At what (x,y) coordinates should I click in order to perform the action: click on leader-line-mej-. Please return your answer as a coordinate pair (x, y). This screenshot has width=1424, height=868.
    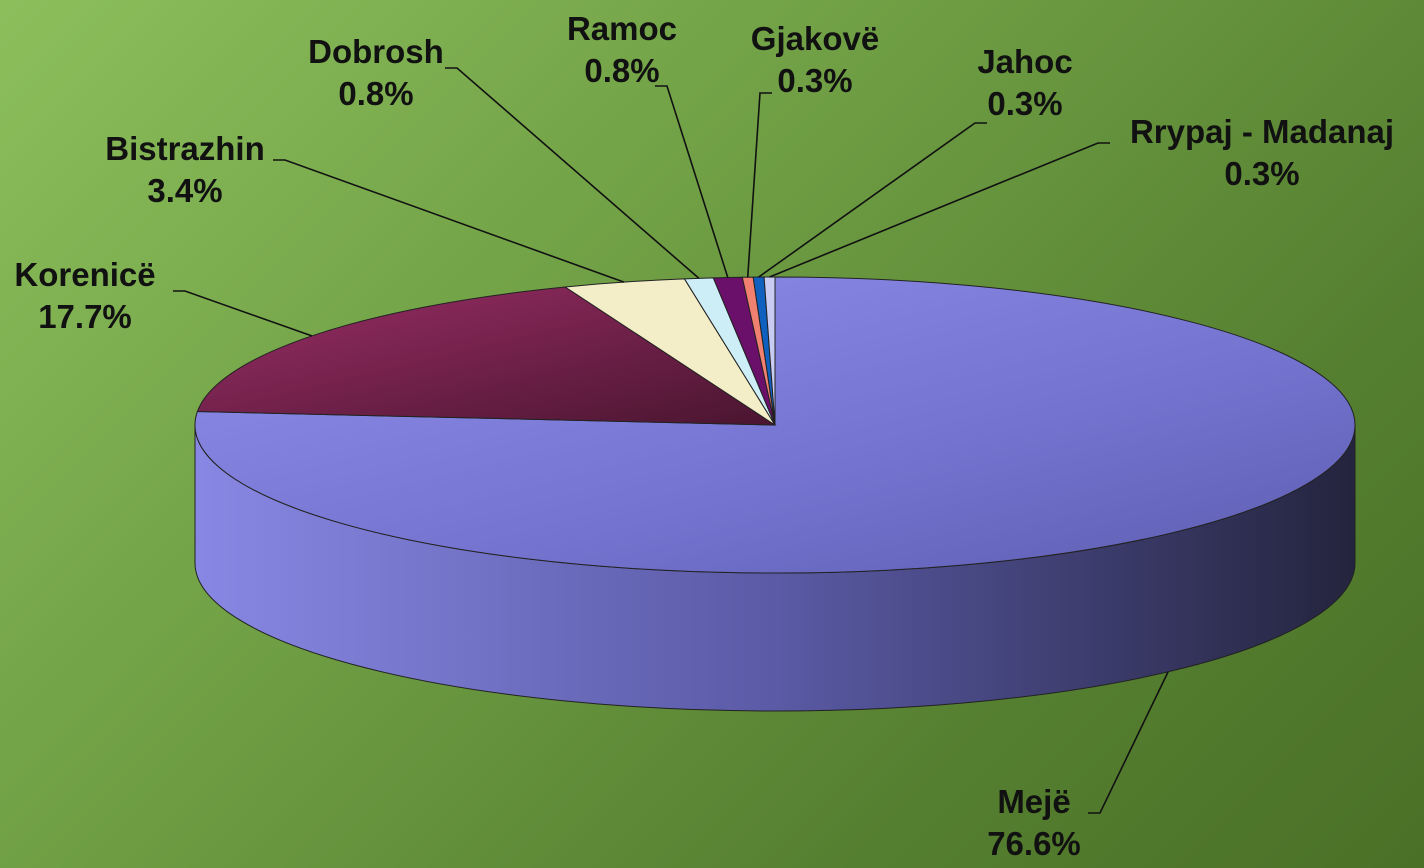
    Looking at the image, I should click on (1128, 742).